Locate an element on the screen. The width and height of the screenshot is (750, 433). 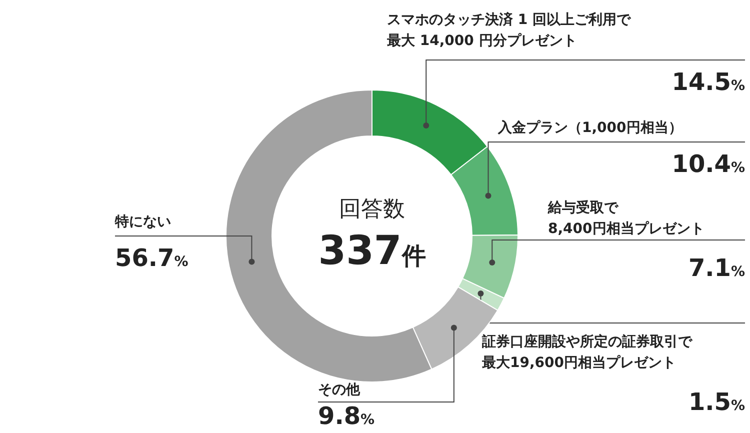
data-label: 10.4% is located at coordinates (708, 164).